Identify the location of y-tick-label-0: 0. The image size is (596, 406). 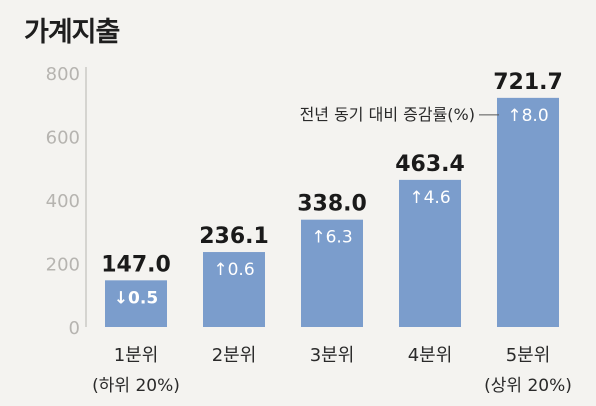
(74, 328).